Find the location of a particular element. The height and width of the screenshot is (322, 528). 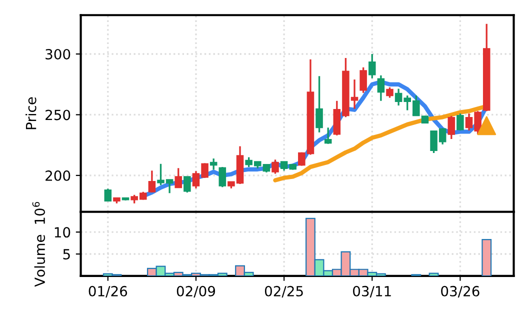

x-tick-label: 02/25 is located at coordinates (283, 292).